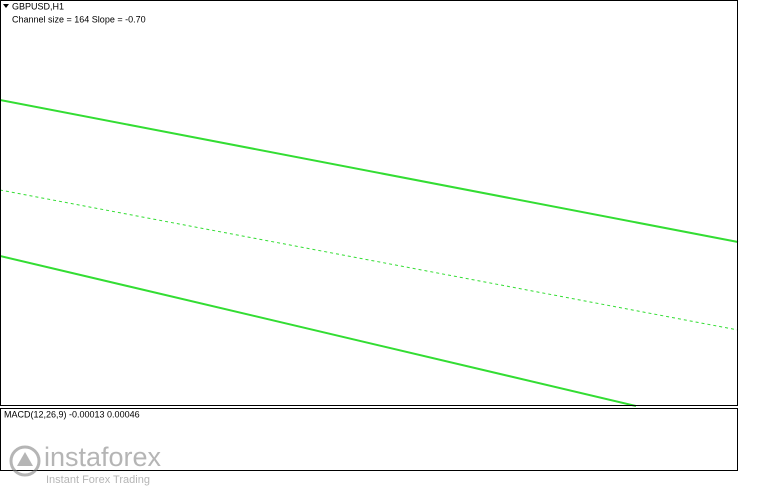 The height and width of the screenshot is (494, 781). Describe the element at coordinates (72, 414) in the screenshot. I see `macd-title: MACD(12,26,9) -0.00013 0.00046` at that location.